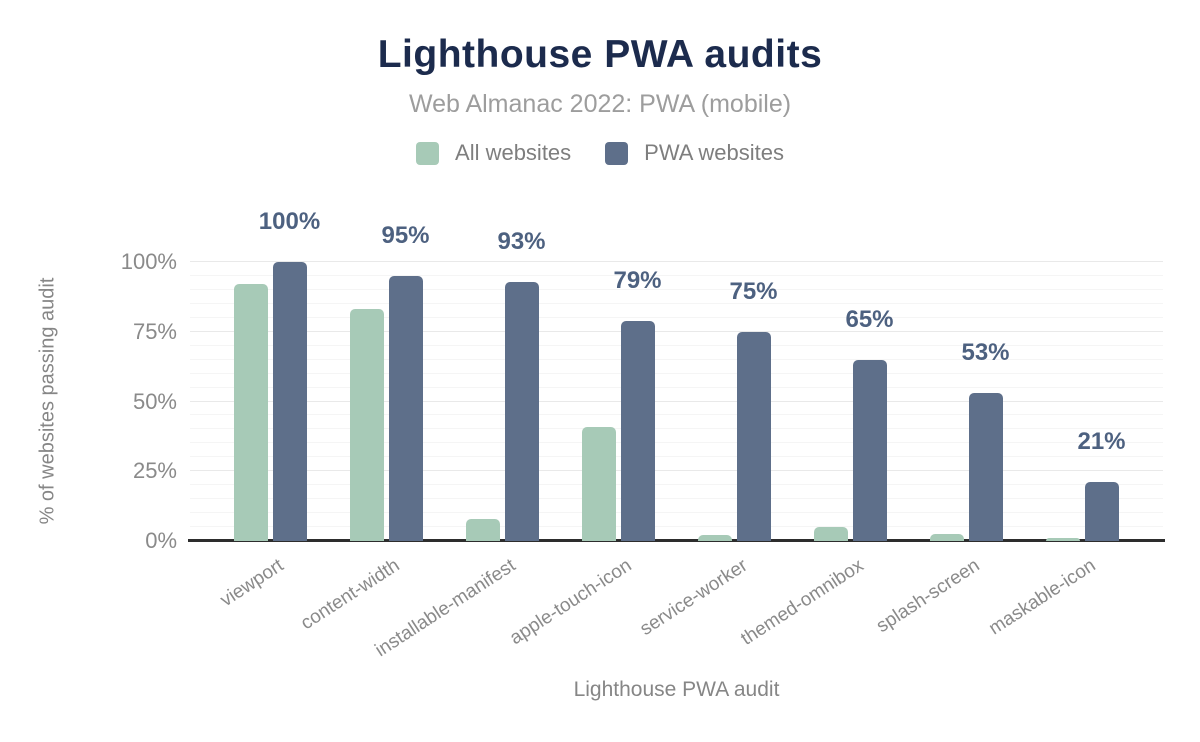 The image size is (1200, 742). I want to click on bar-pwa-websites-service-worker, so click(753, 436).